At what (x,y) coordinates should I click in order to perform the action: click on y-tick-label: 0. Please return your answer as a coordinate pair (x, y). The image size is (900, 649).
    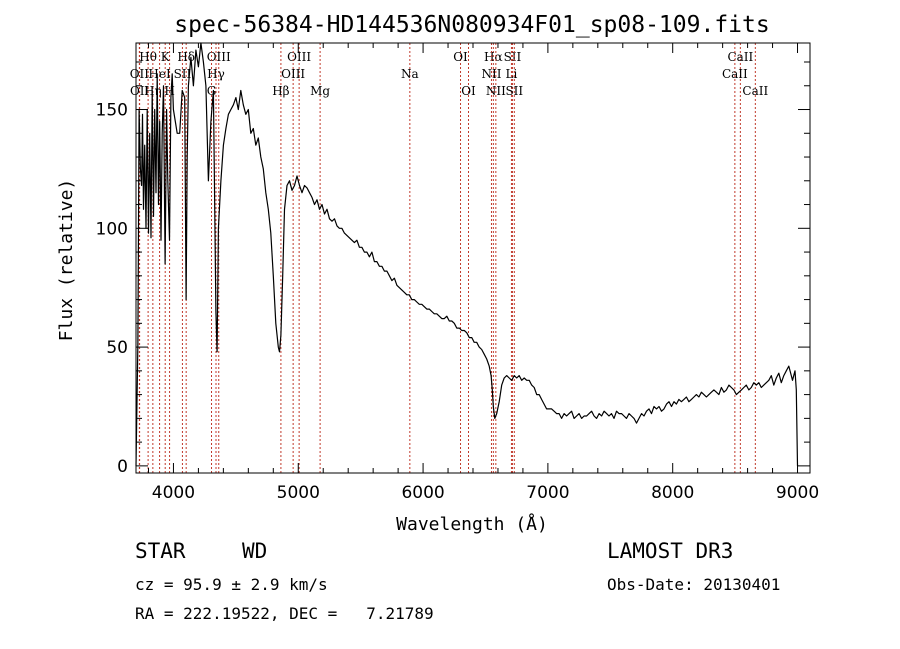
    Looking at the image, I should click on (122, 467).